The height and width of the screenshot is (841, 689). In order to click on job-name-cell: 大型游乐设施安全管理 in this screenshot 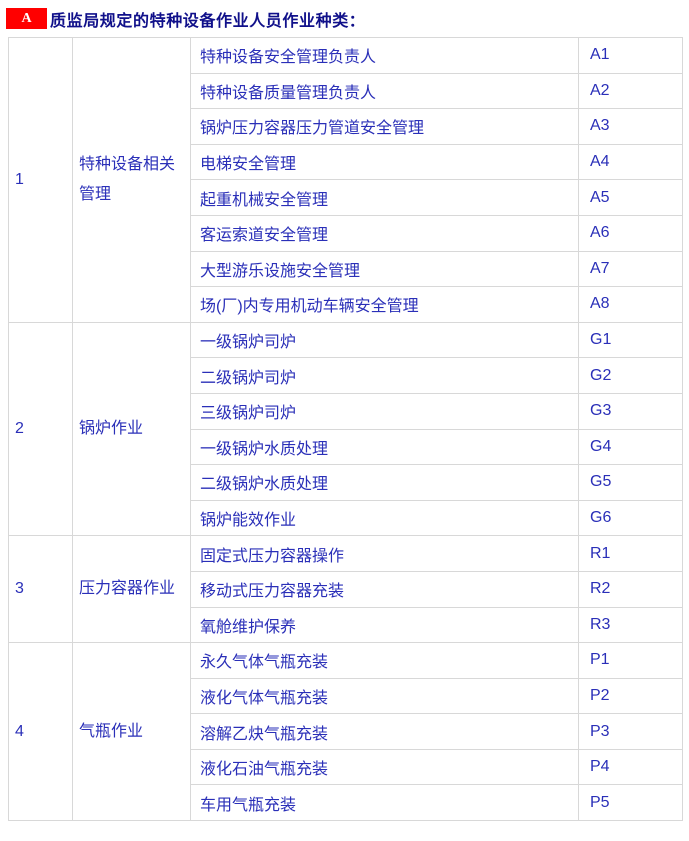, I will do `click(384, 269)`.